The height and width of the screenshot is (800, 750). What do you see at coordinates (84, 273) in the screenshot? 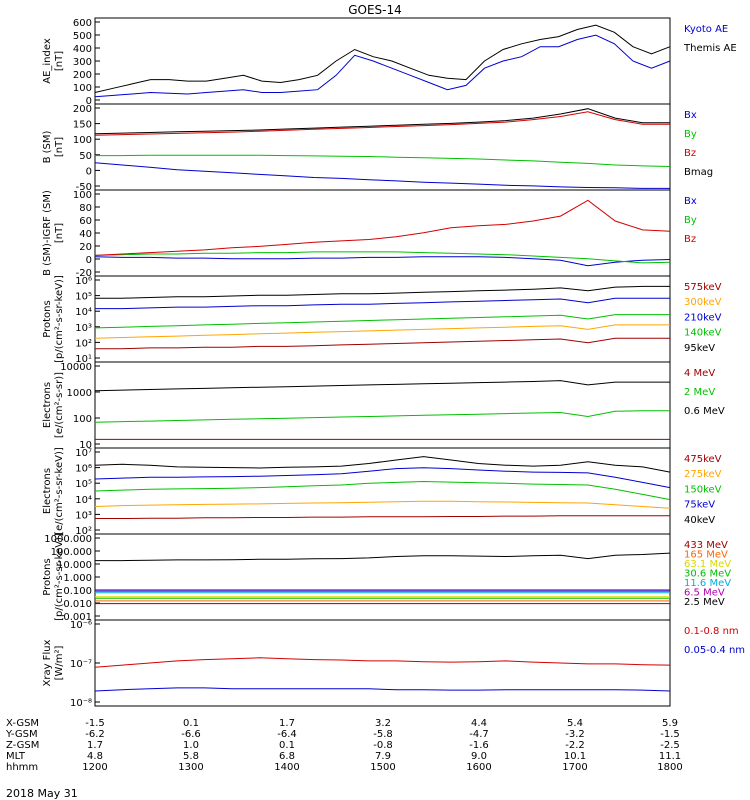
I see `y-tick-label: -20` at bounding box center [84, 273].